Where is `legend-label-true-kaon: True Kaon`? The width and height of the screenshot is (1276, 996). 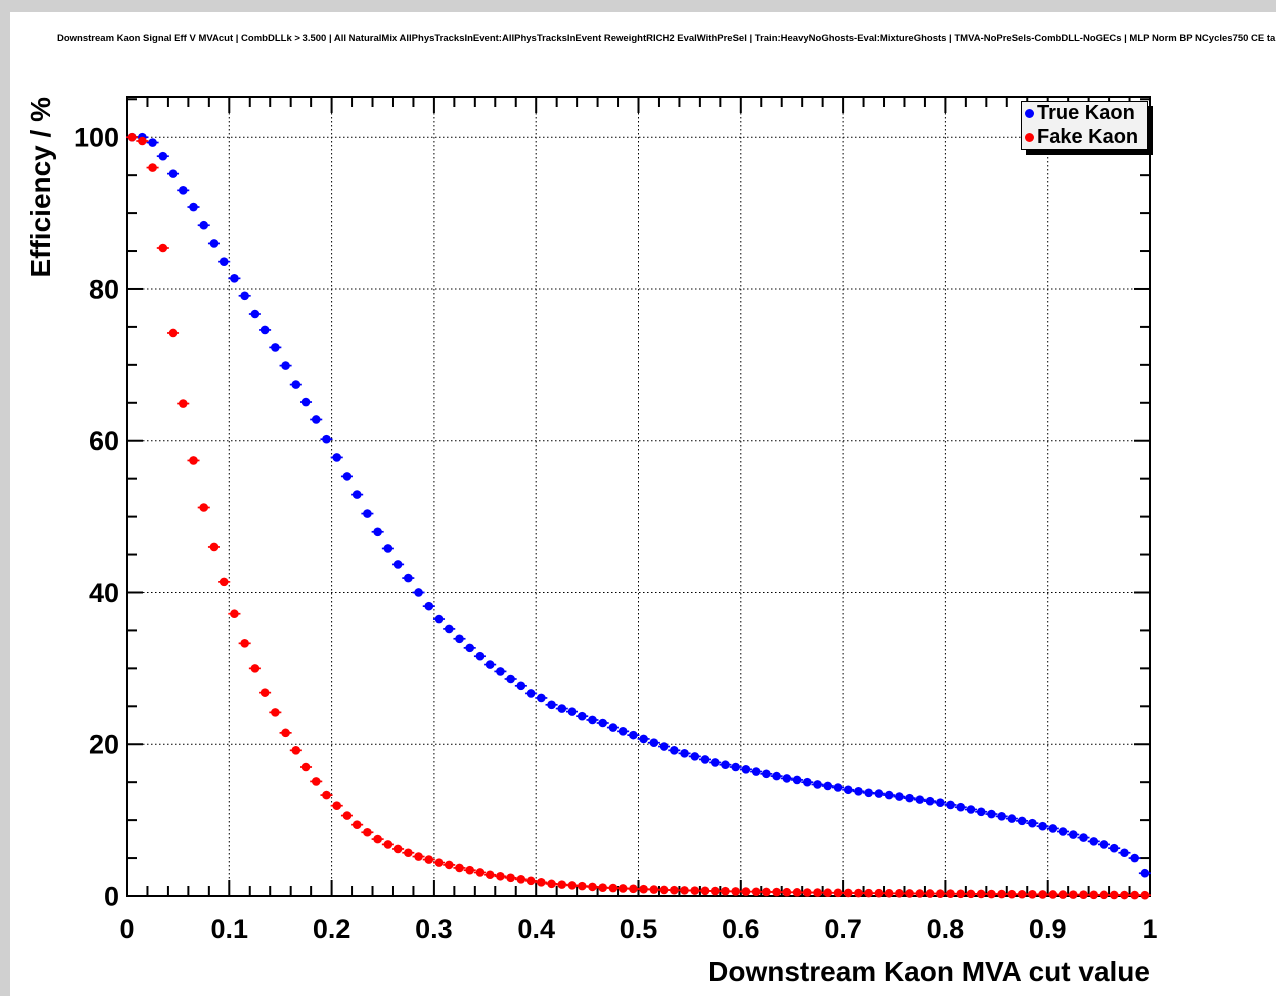
legend-label-true-kaon: True Kaon is located at coordinates (1086, 113).